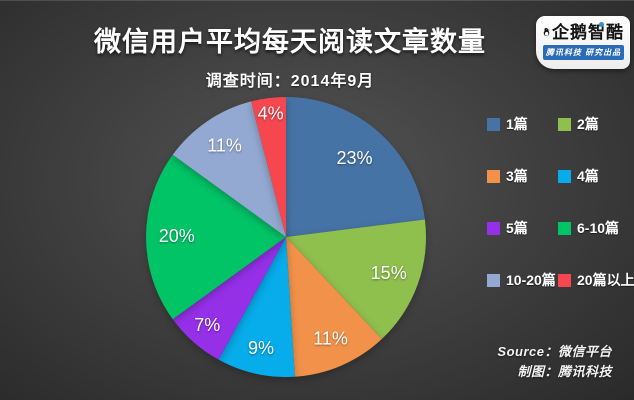 This screenshot has width=634, height=400. What do you see at coordinates (531, 280) in the screenshot?
I see `legend-label: 10-20篇` at bounding box center [531, 280].